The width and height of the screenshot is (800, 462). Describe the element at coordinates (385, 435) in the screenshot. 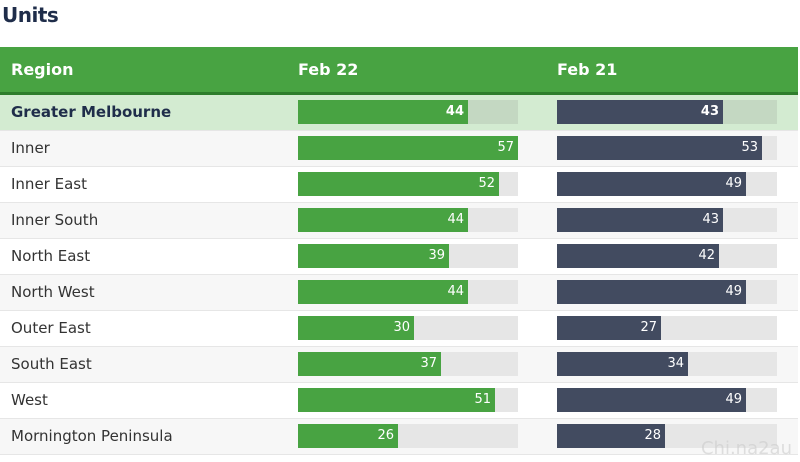

I see `bar-value-label: 26` at that location.